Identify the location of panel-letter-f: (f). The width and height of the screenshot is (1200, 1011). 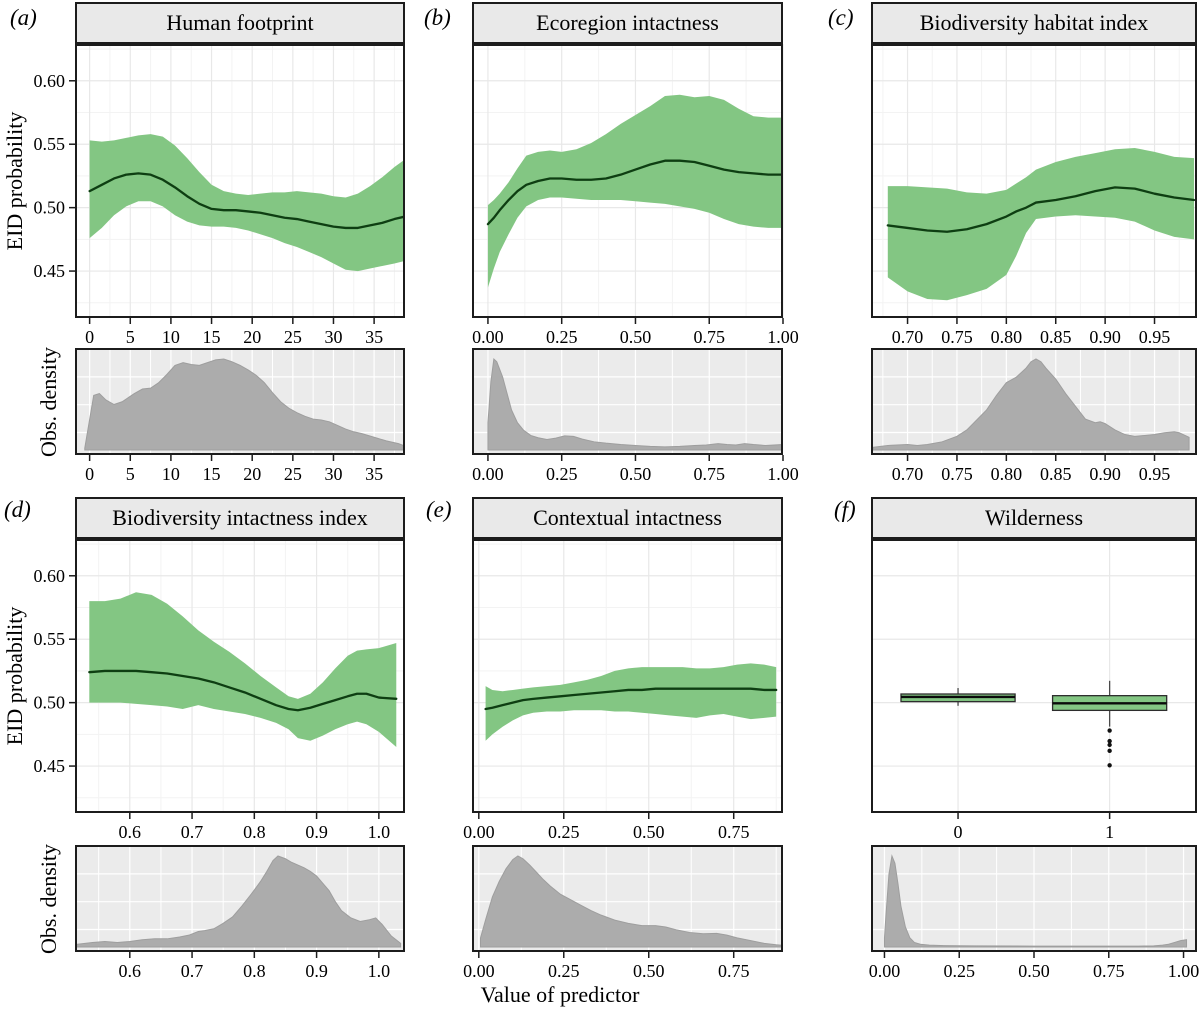
(845, 509).